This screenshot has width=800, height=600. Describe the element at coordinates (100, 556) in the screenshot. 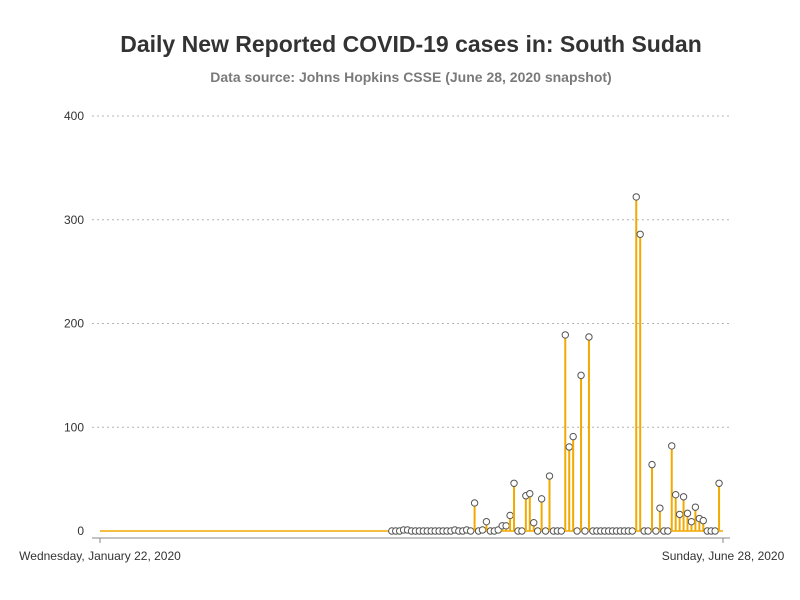

I see `x-axis-start-label: Wednesday, January 22, 2020` at that location.